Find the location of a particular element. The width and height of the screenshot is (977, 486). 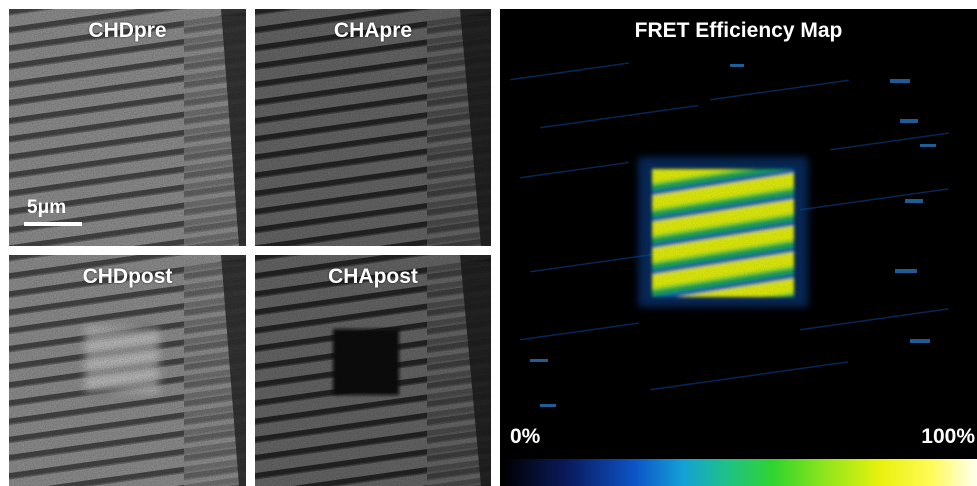

scale-bar is located at coordinates (53, 224).